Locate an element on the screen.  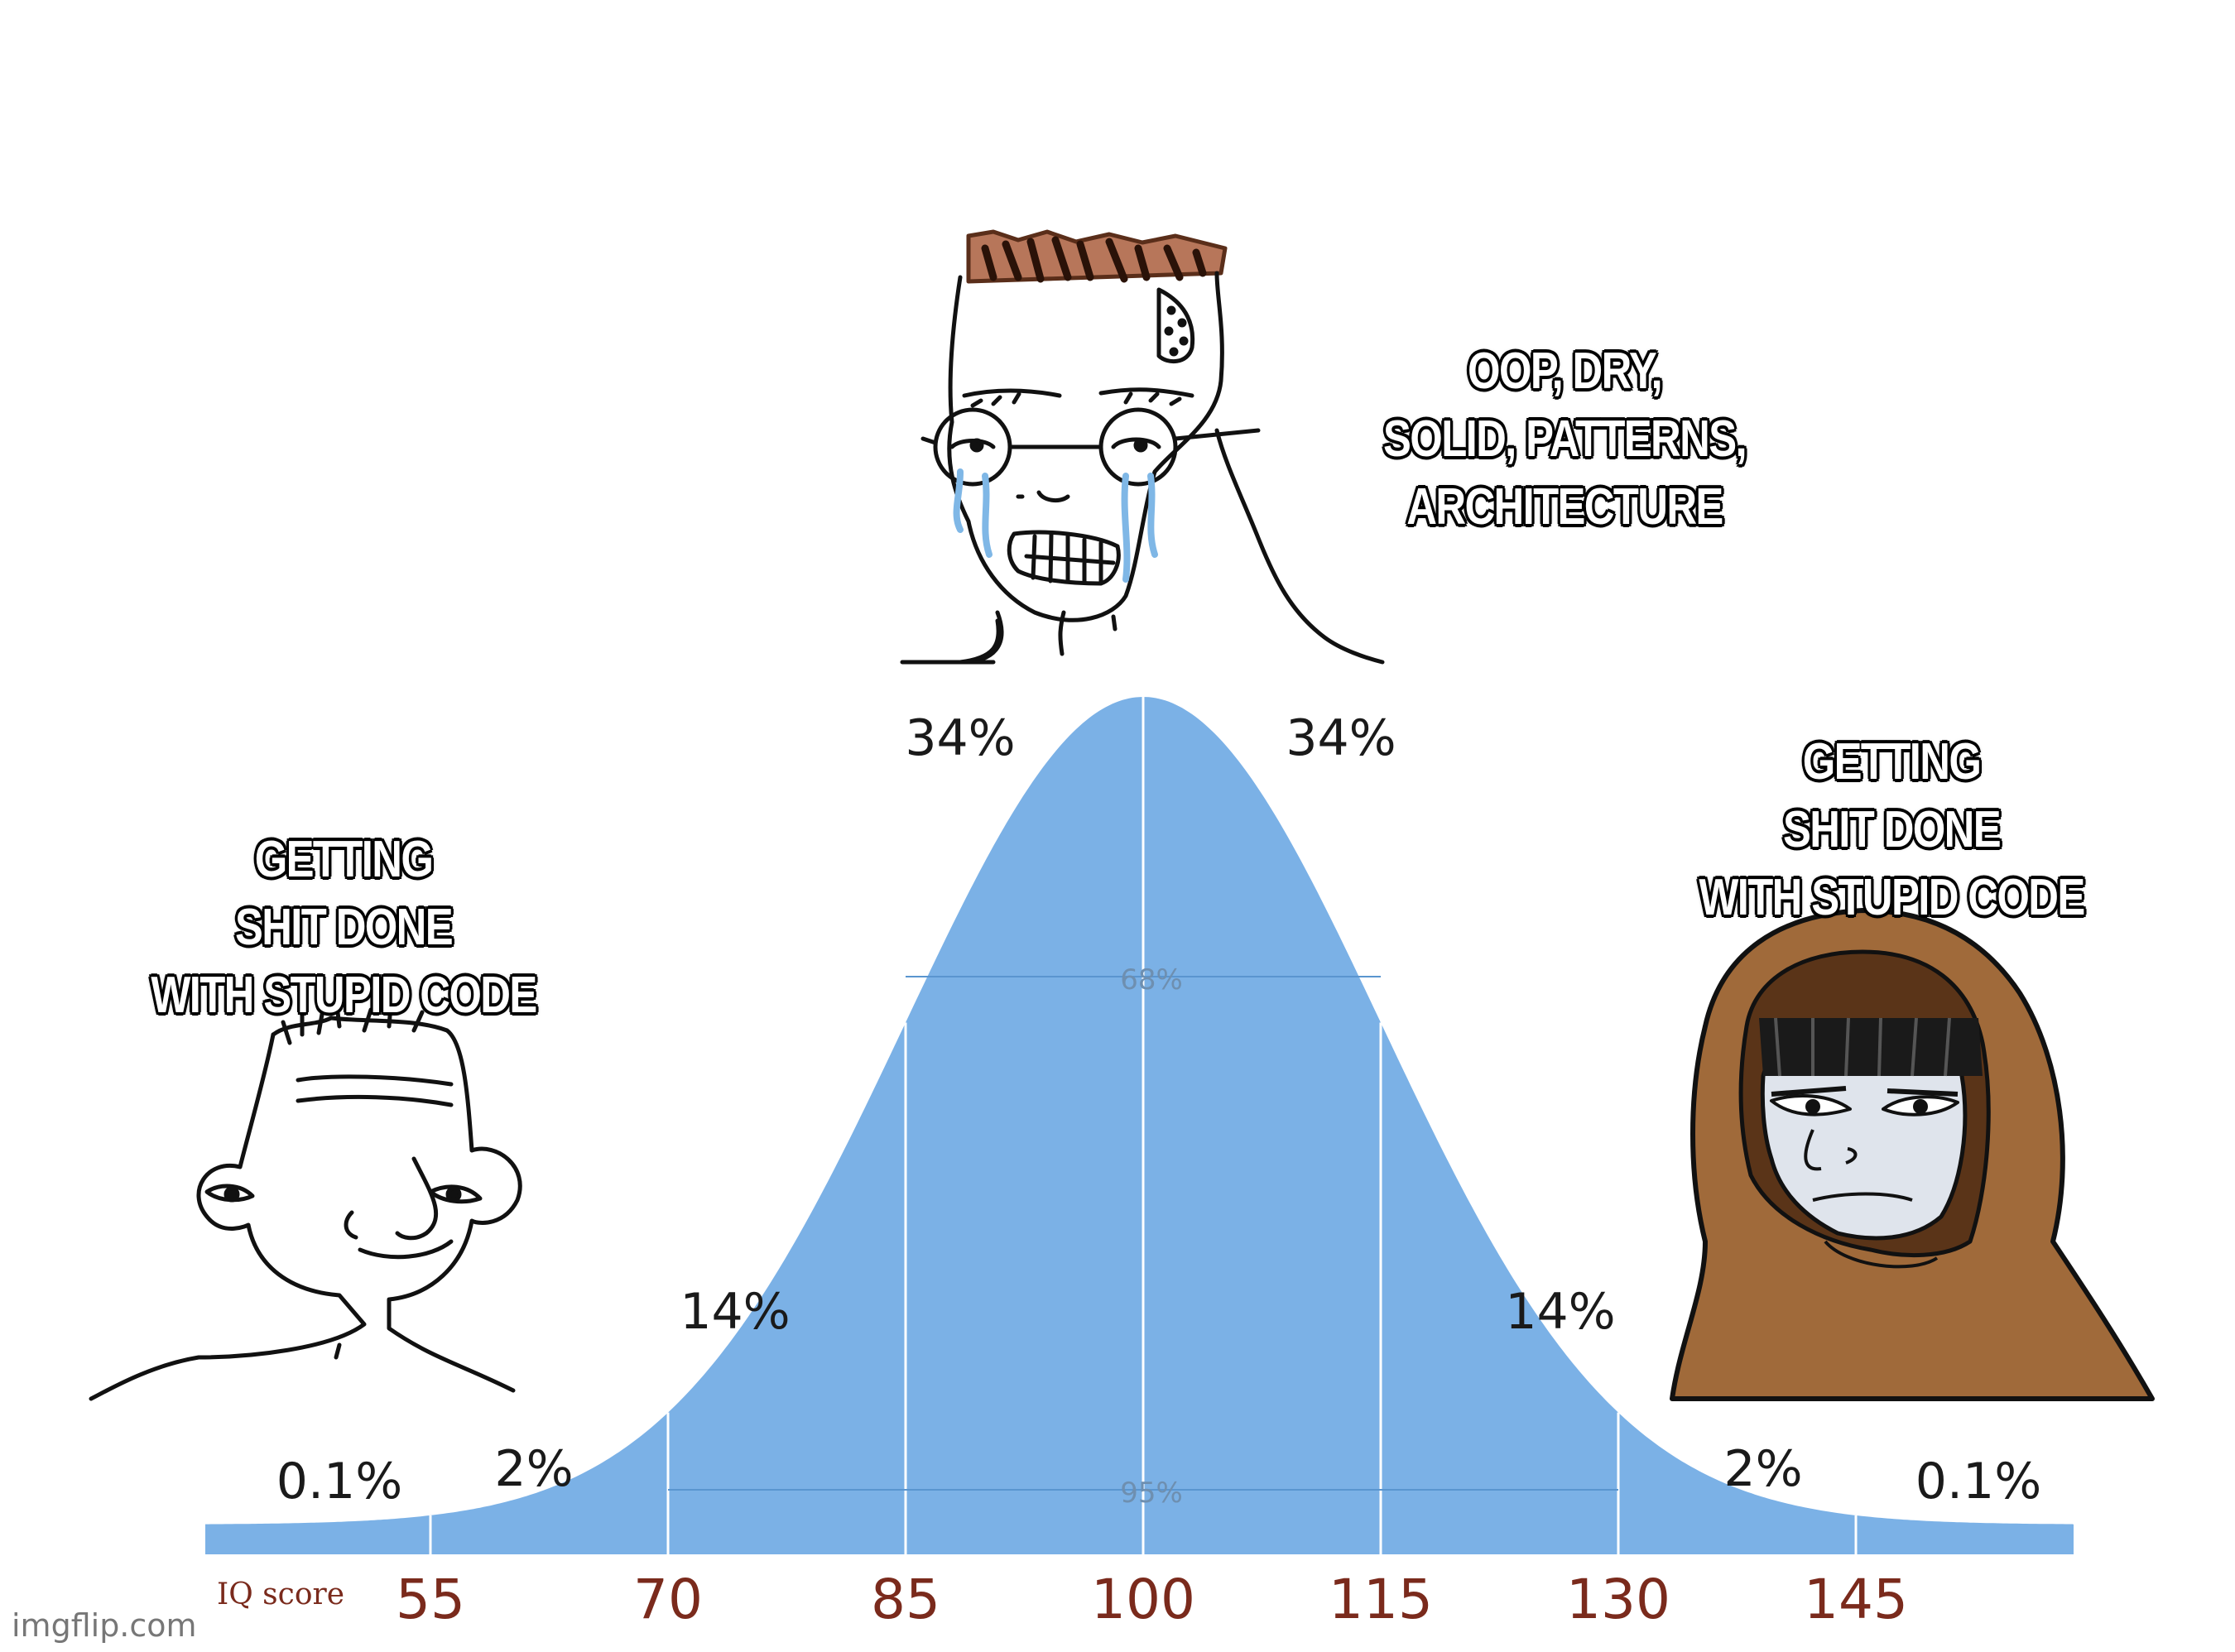
x-tick-label-115: 115 is located at coordinates (1381, 1599).